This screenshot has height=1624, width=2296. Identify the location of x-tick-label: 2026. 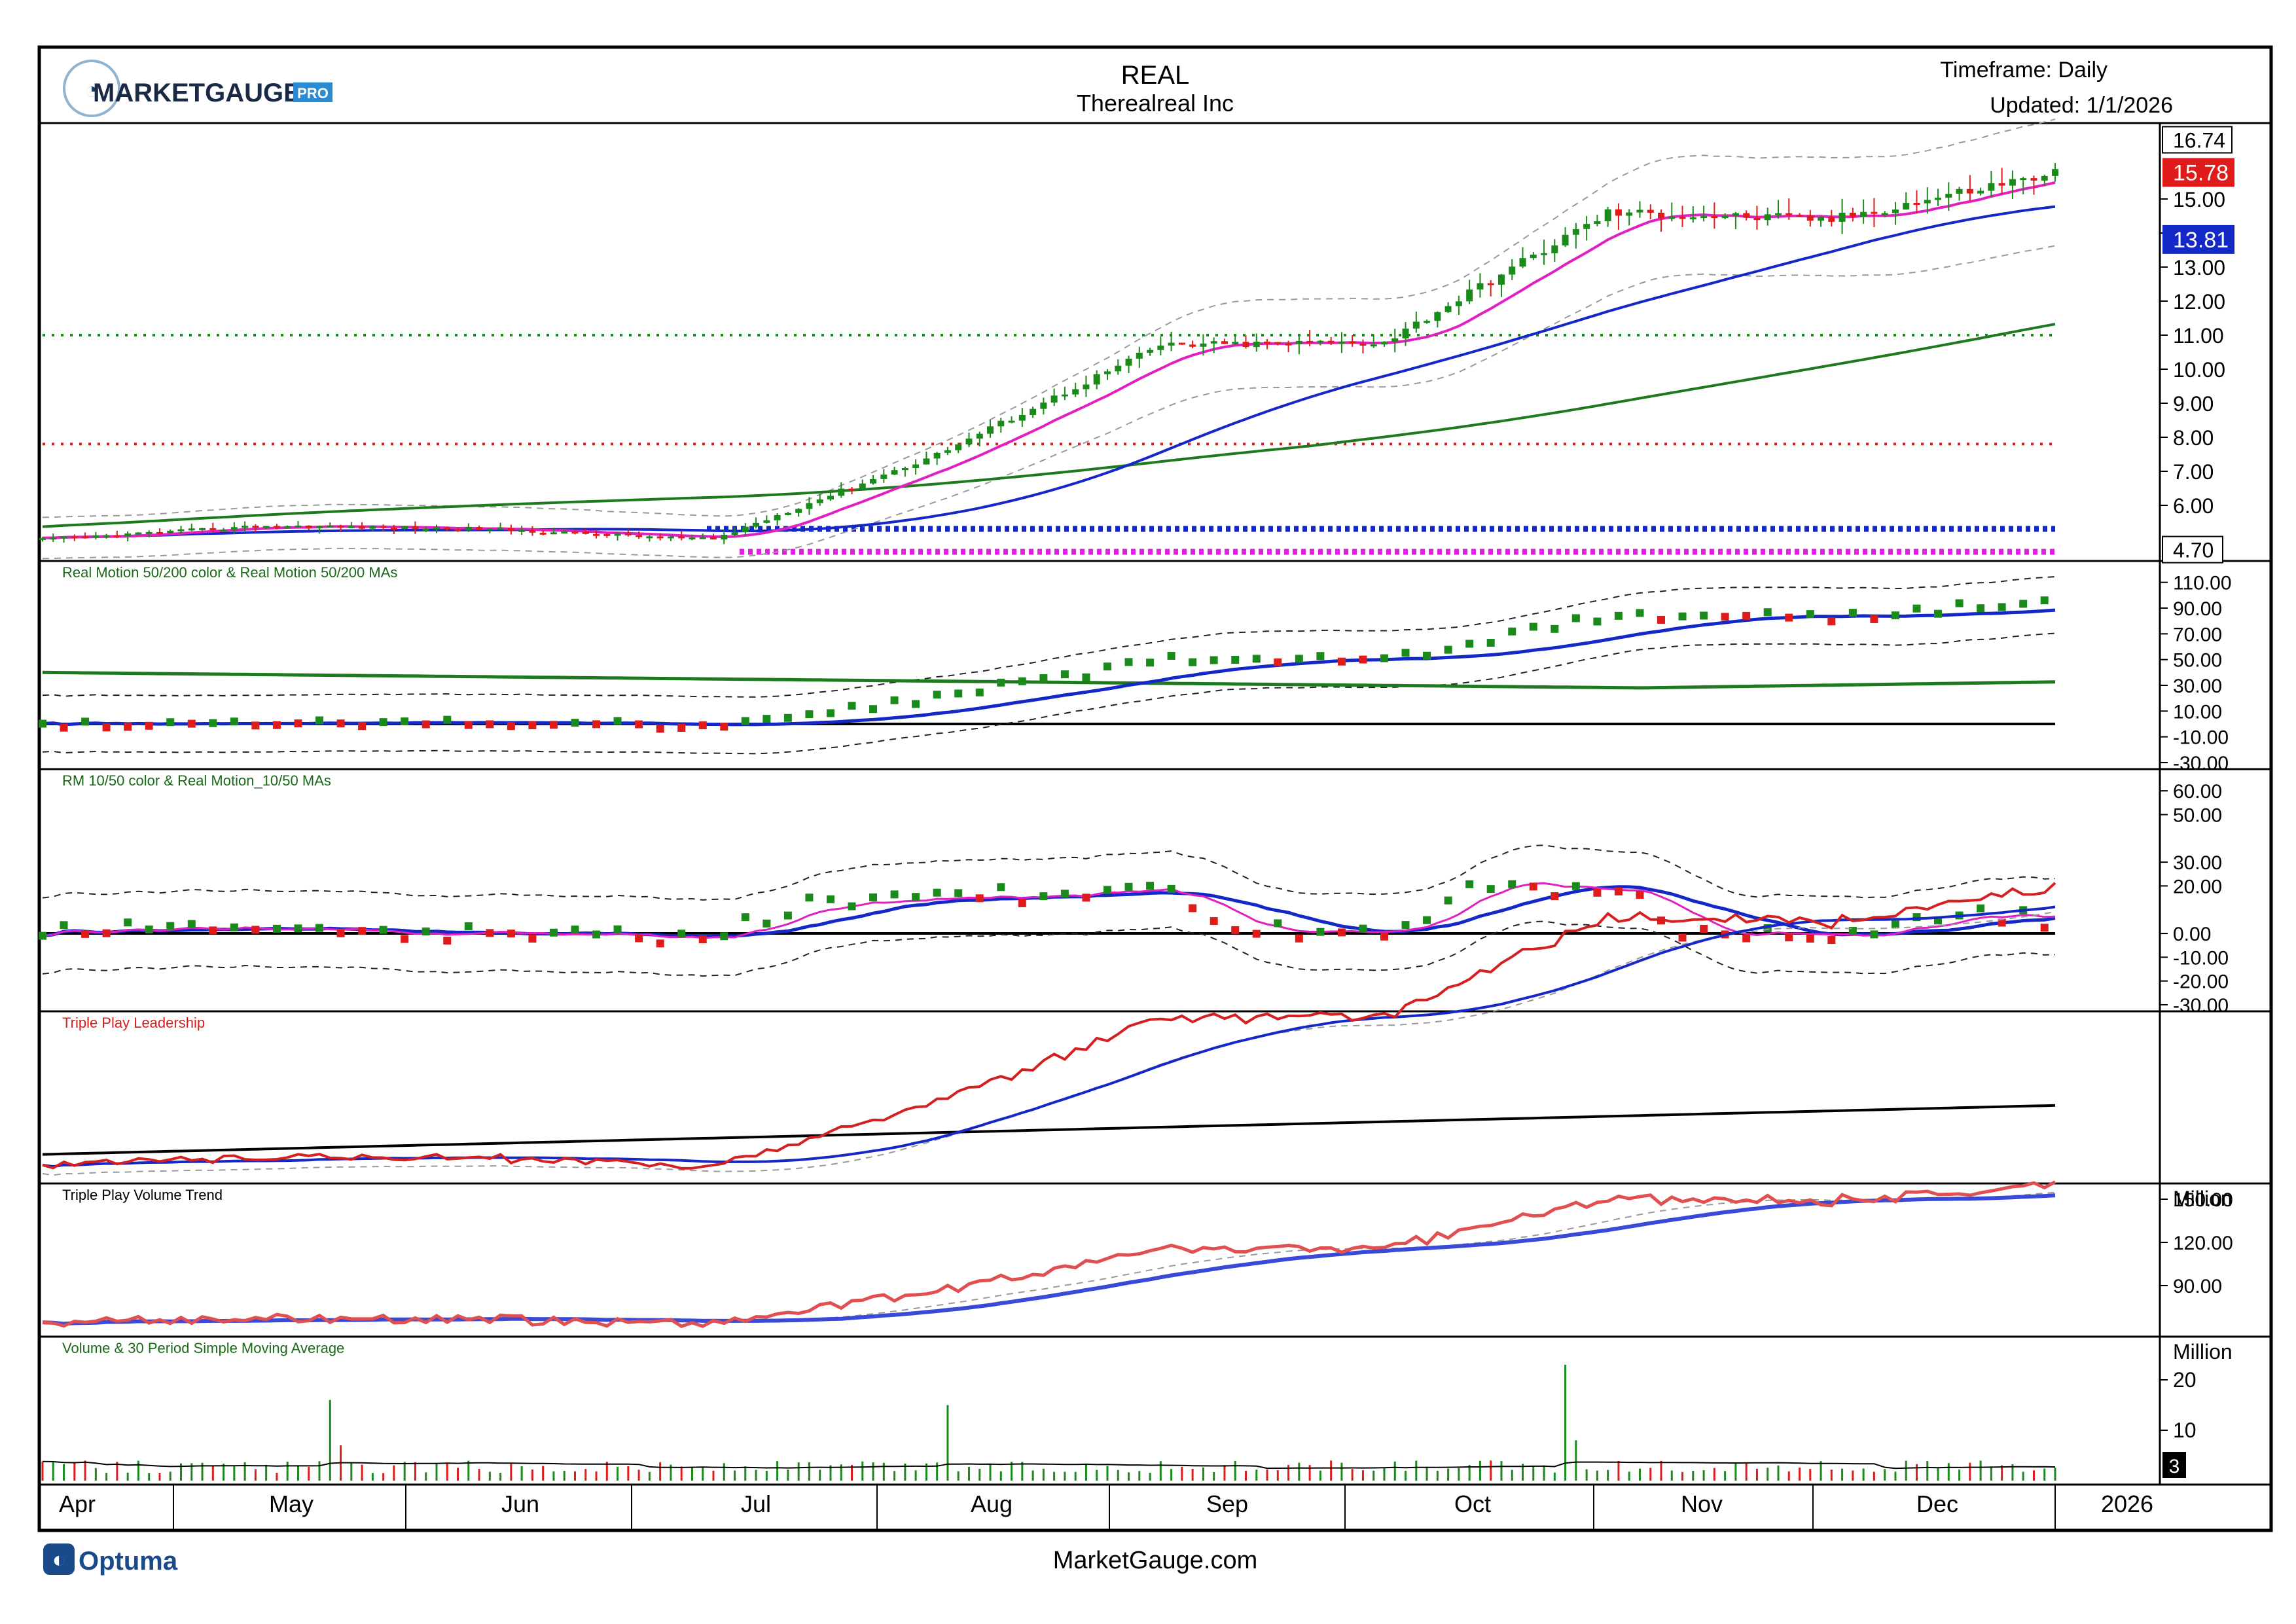
(2127, 1504).